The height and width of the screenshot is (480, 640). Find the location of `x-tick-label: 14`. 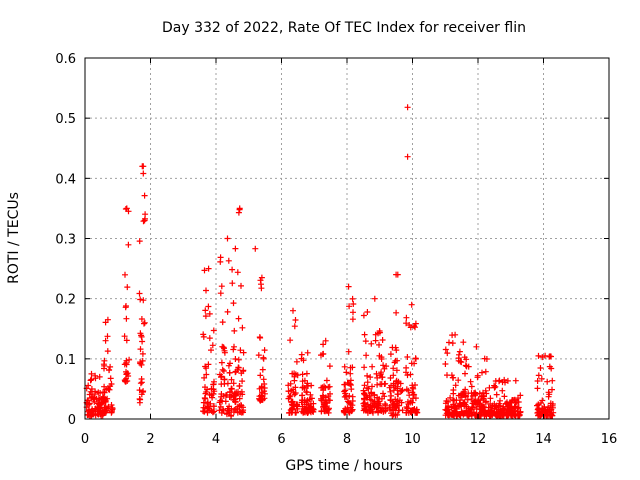

x-tick-label: 14 is located at coordinates (543, 439).